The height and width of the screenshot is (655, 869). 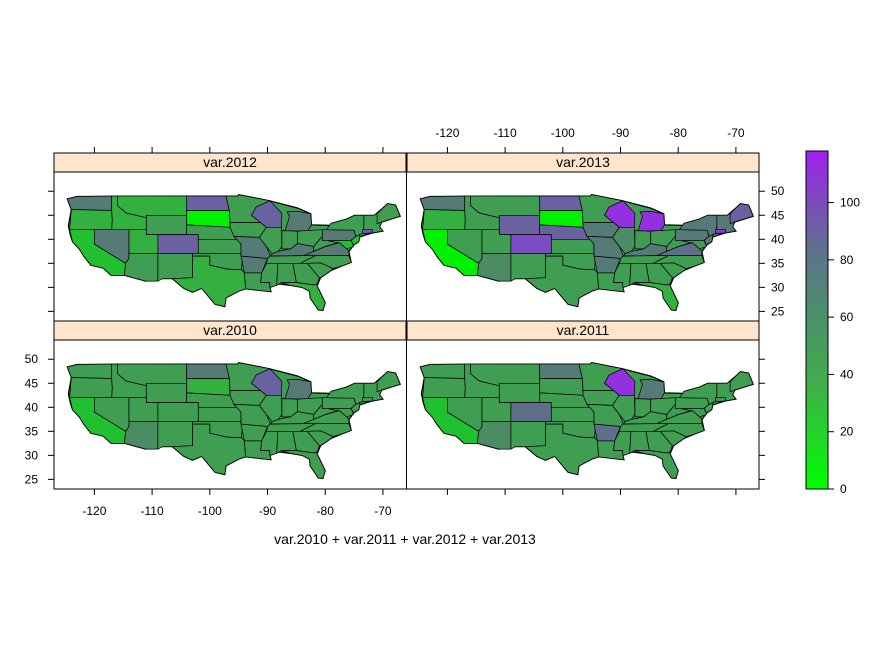 I want to click on state-tx-var-2013, so click(x=561, y=281).